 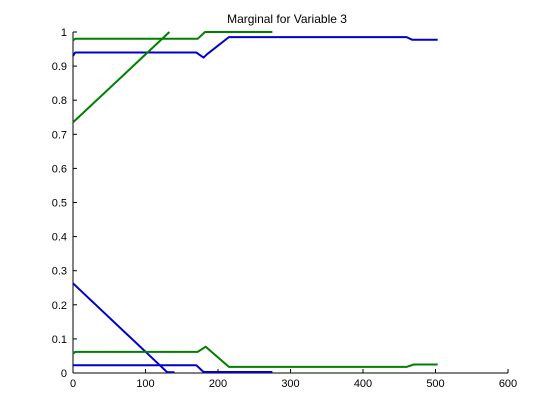 What do you see at coordinates (59, 67) in the screenshot?
I see `y-tick-label: 0.9` at bounding box center [59, 67].